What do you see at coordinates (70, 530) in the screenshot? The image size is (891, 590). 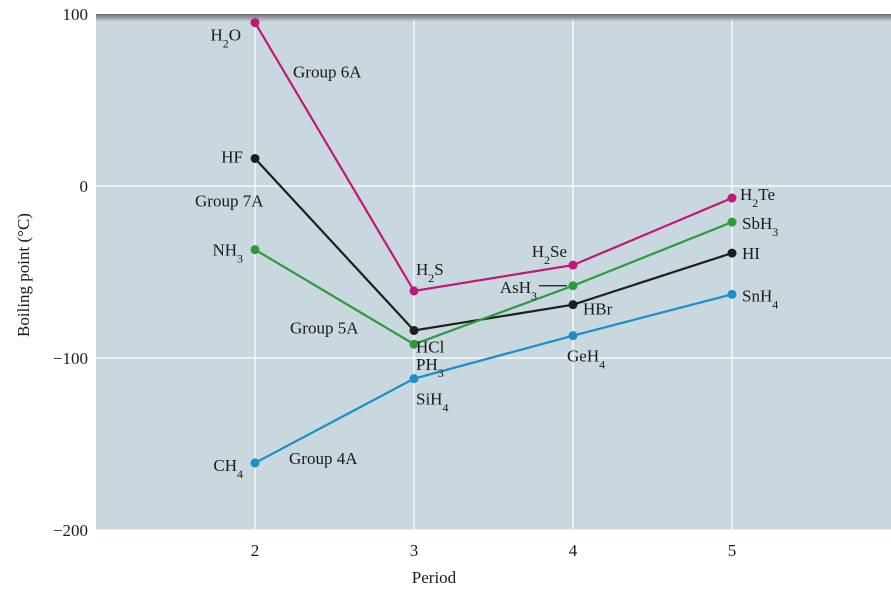 I see `y-tick-label: −200` at bounding box center [70, 530].